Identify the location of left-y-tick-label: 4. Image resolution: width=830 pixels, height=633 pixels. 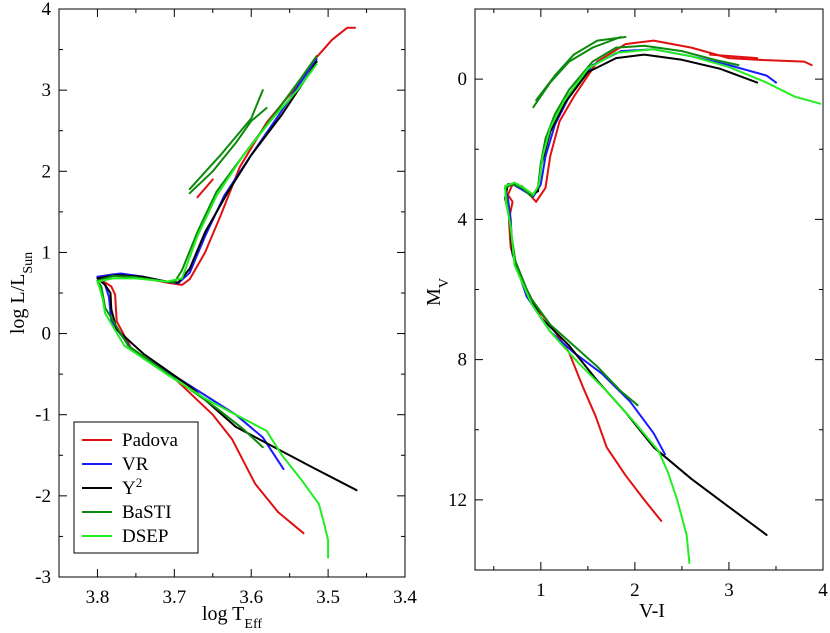
(47, 10).